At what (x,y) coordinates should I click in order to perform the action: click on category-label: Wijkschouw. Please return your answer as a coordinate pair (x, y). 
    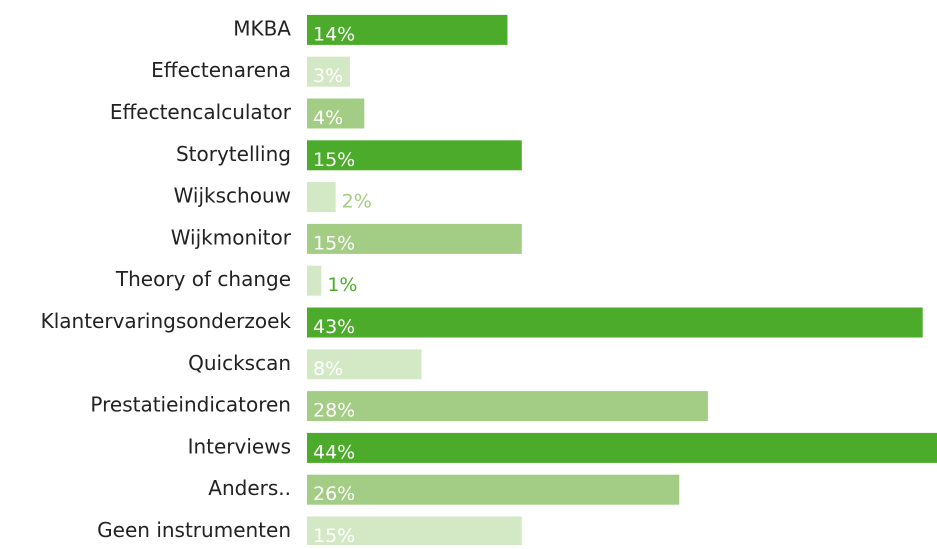
    Looking at the image, I should click on (232, 196).